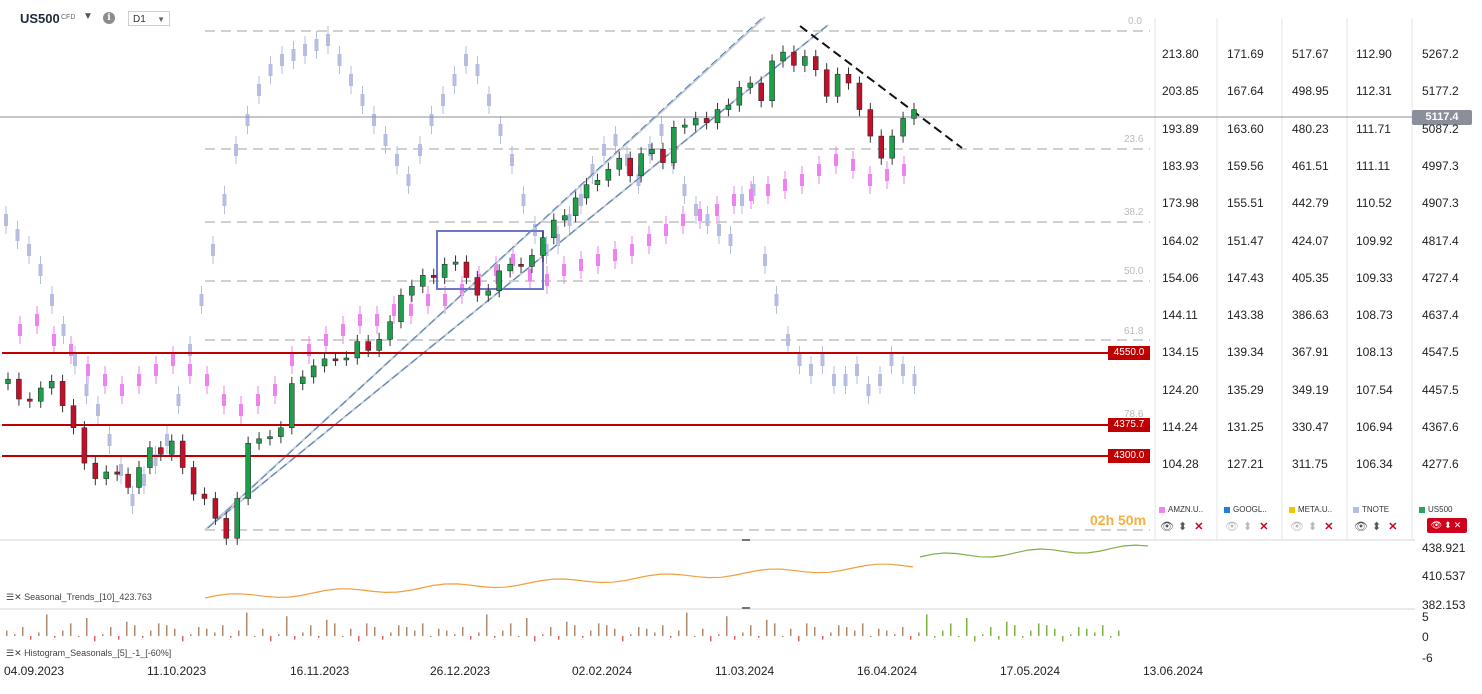 This screenshot has height=694, width=1482. What do you see at coordinates (1129, 456) in the screenshot?
I see `level-label-4300: 4300.0` at bounding box center [1129, 456].